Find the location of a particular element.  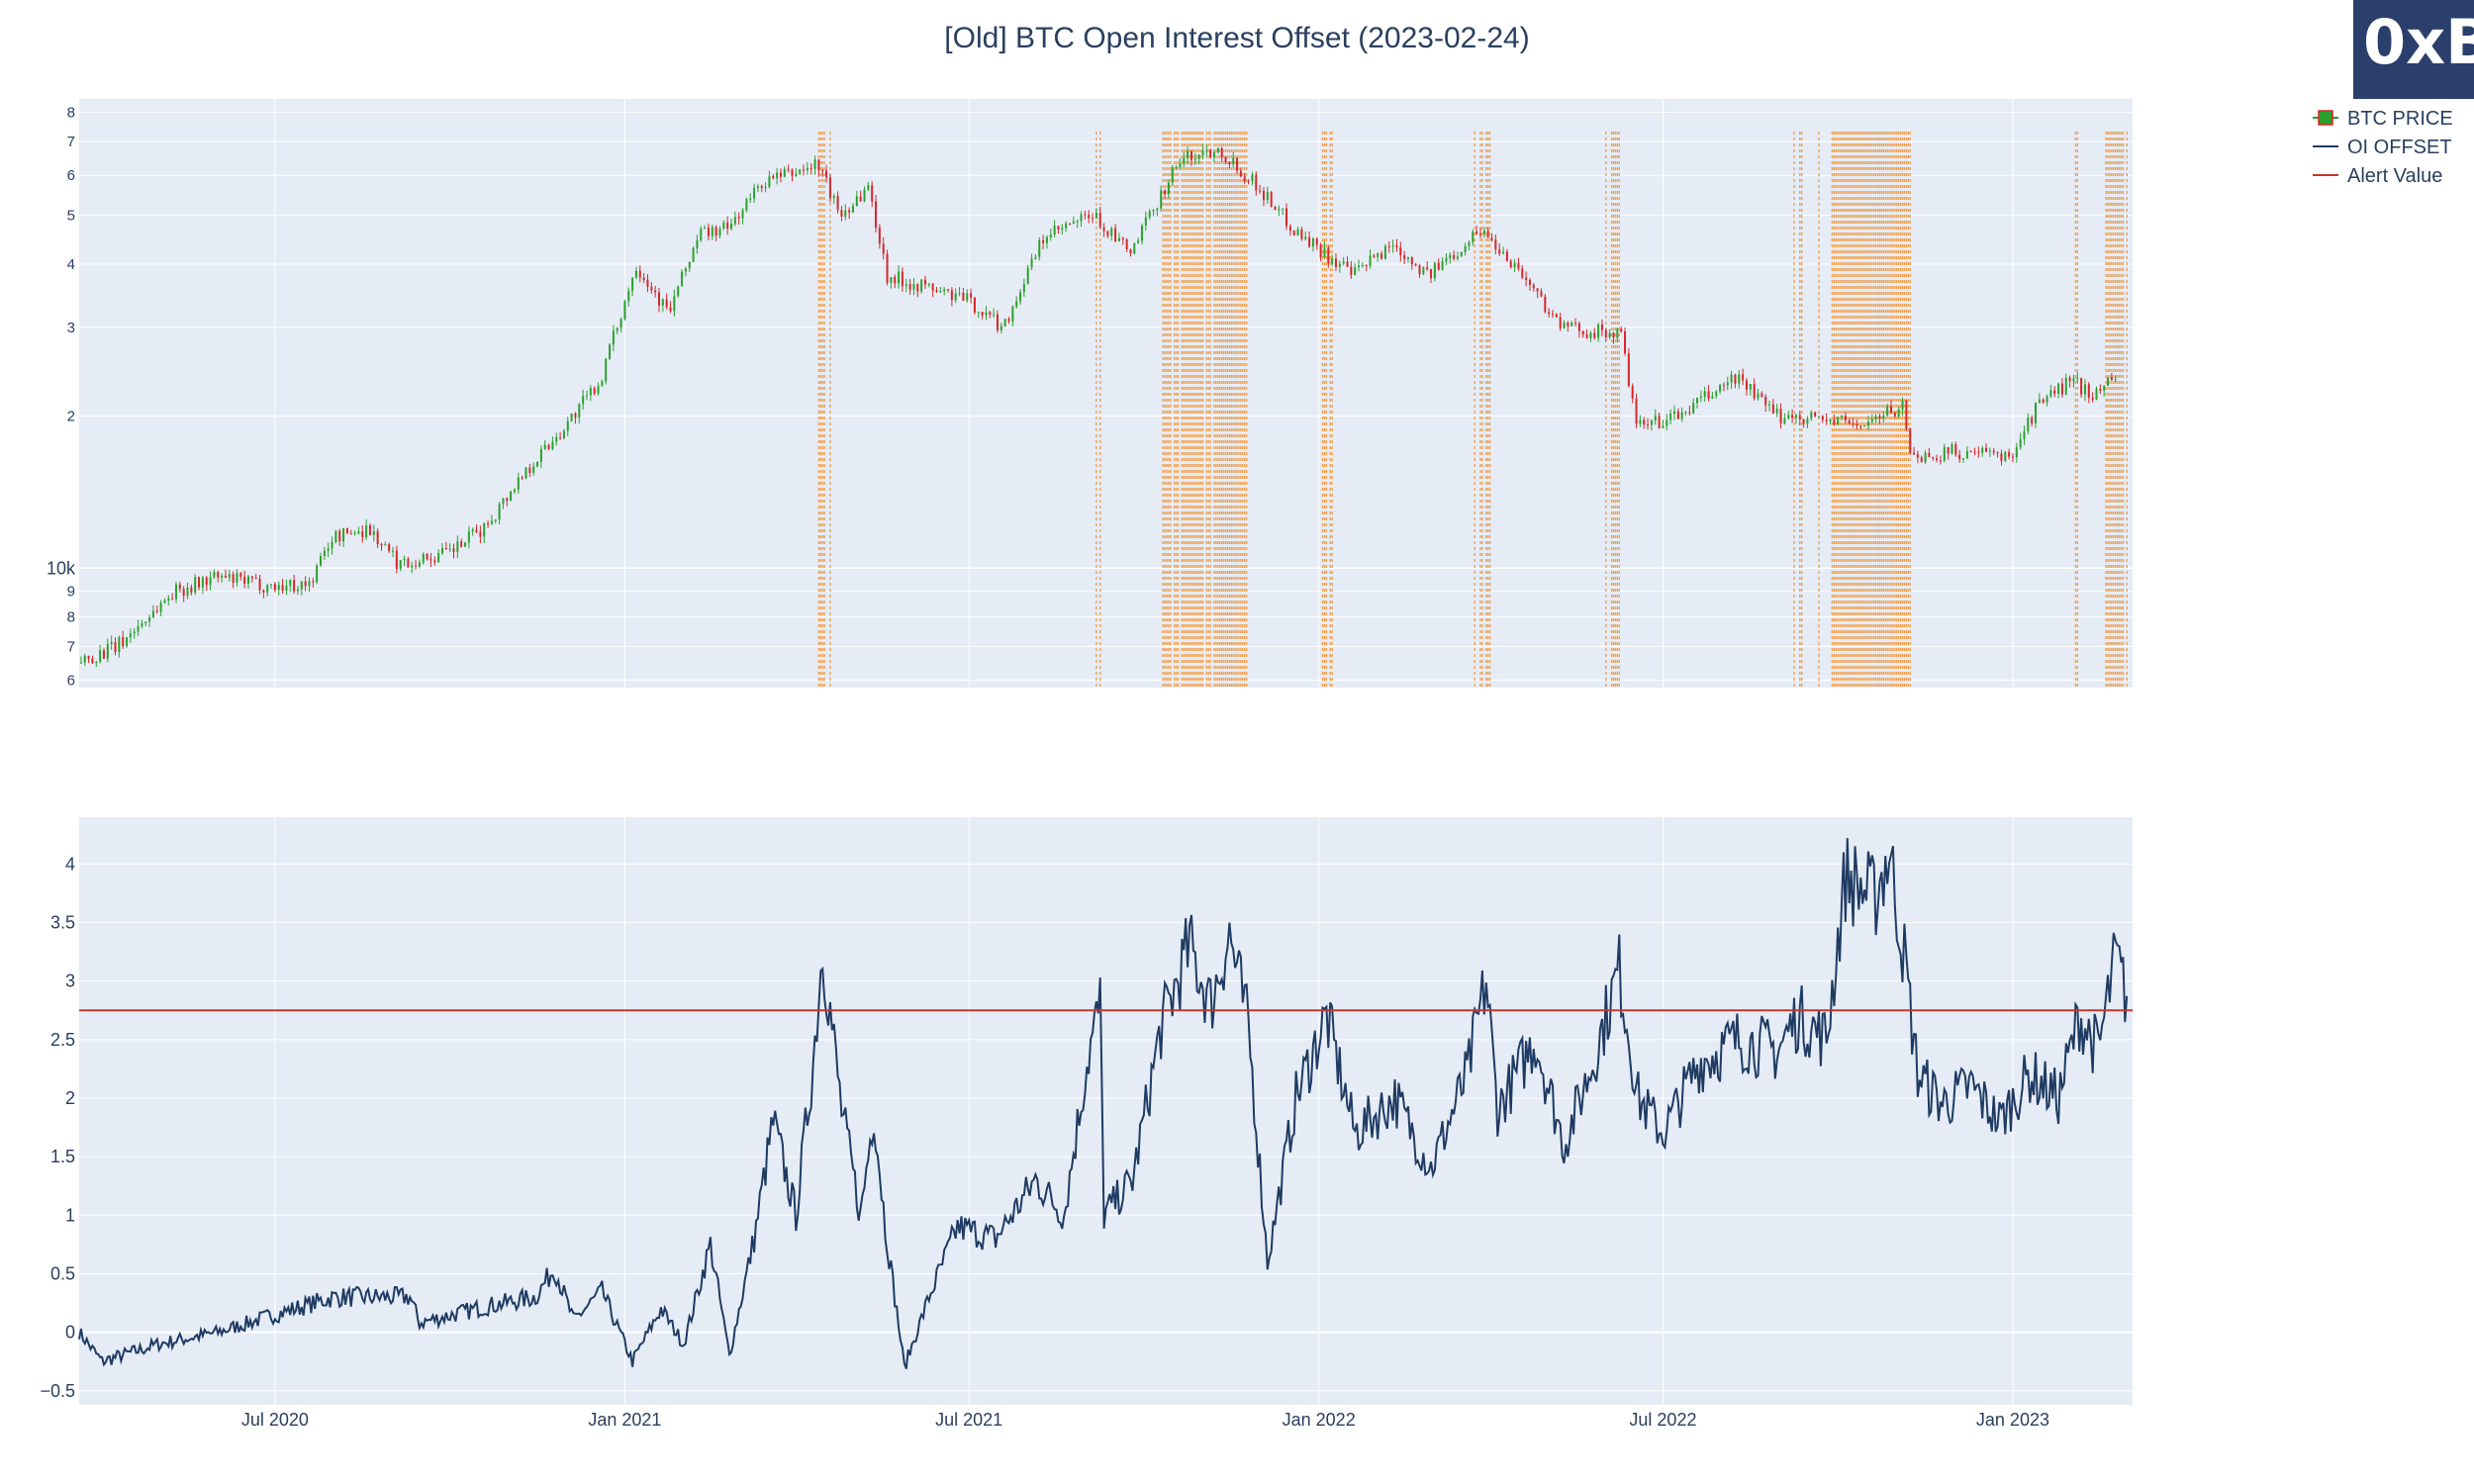

y-tick-label: 6 is located at coordinates (71, 680).